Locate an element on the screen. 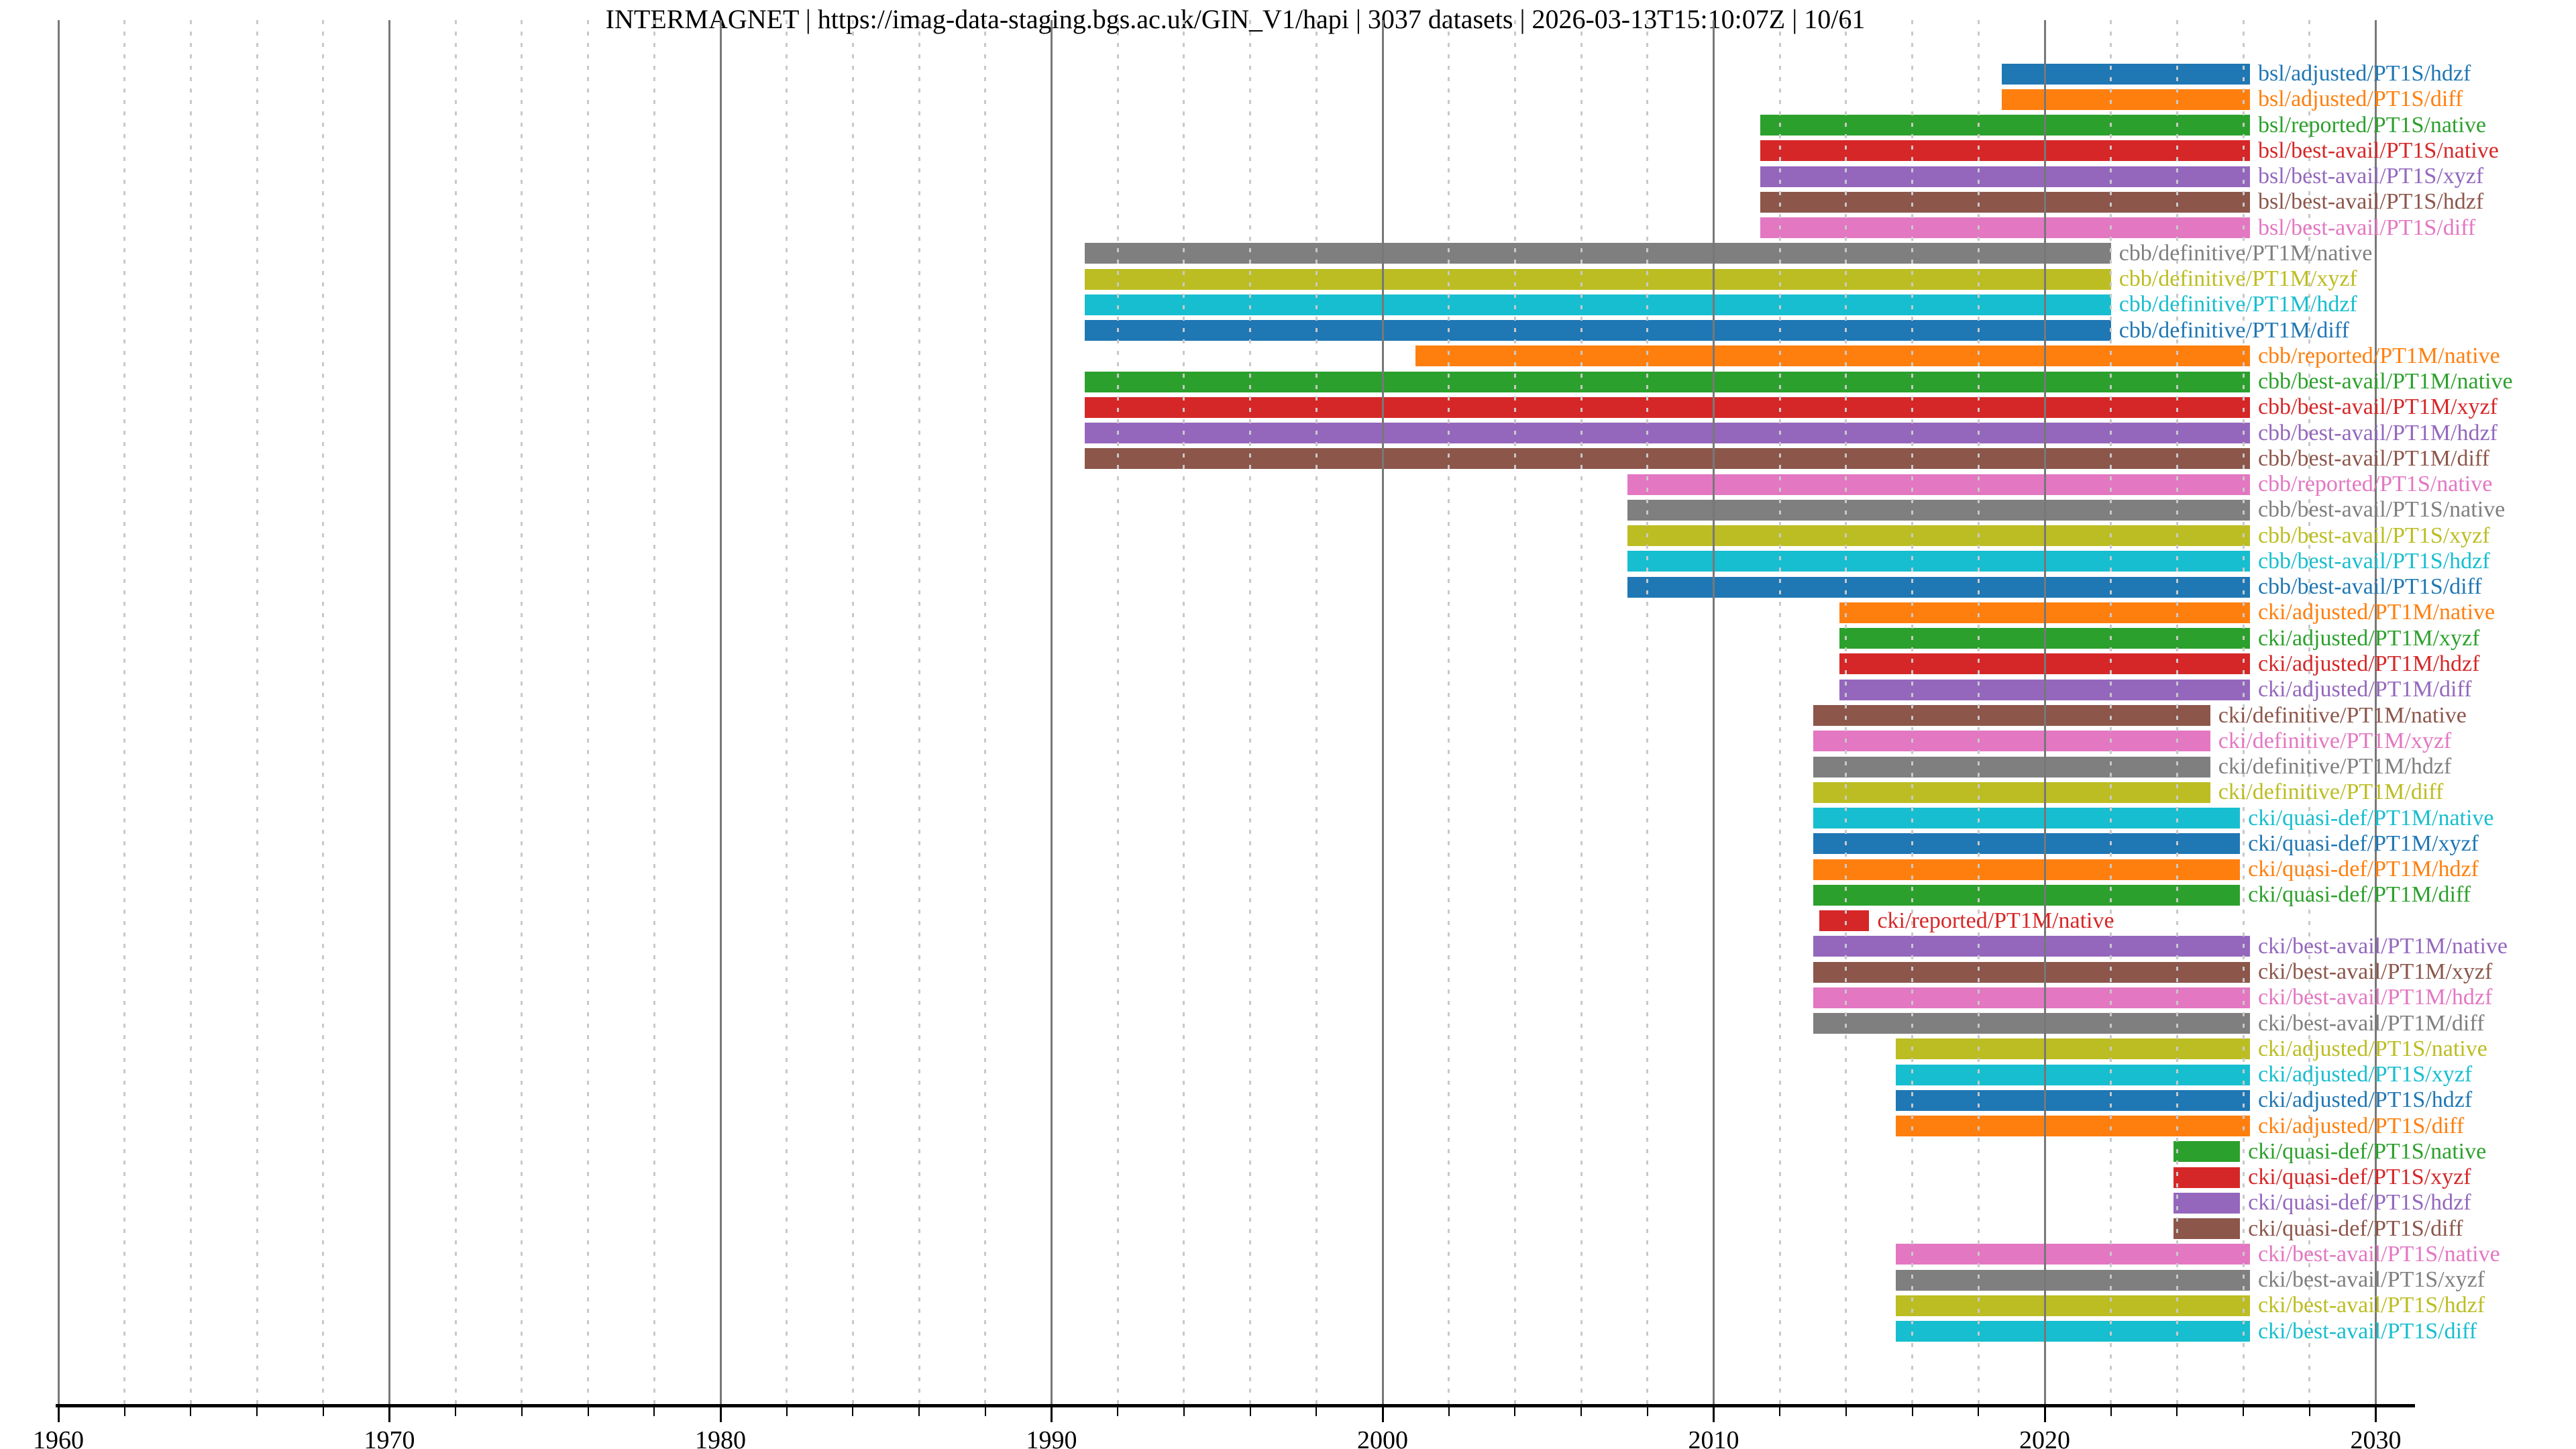 This screenshot has width=2576, height=1449. dataset-label: cbb/best-avail/PT1S/xyzf is located at coordinates (2373, 535).